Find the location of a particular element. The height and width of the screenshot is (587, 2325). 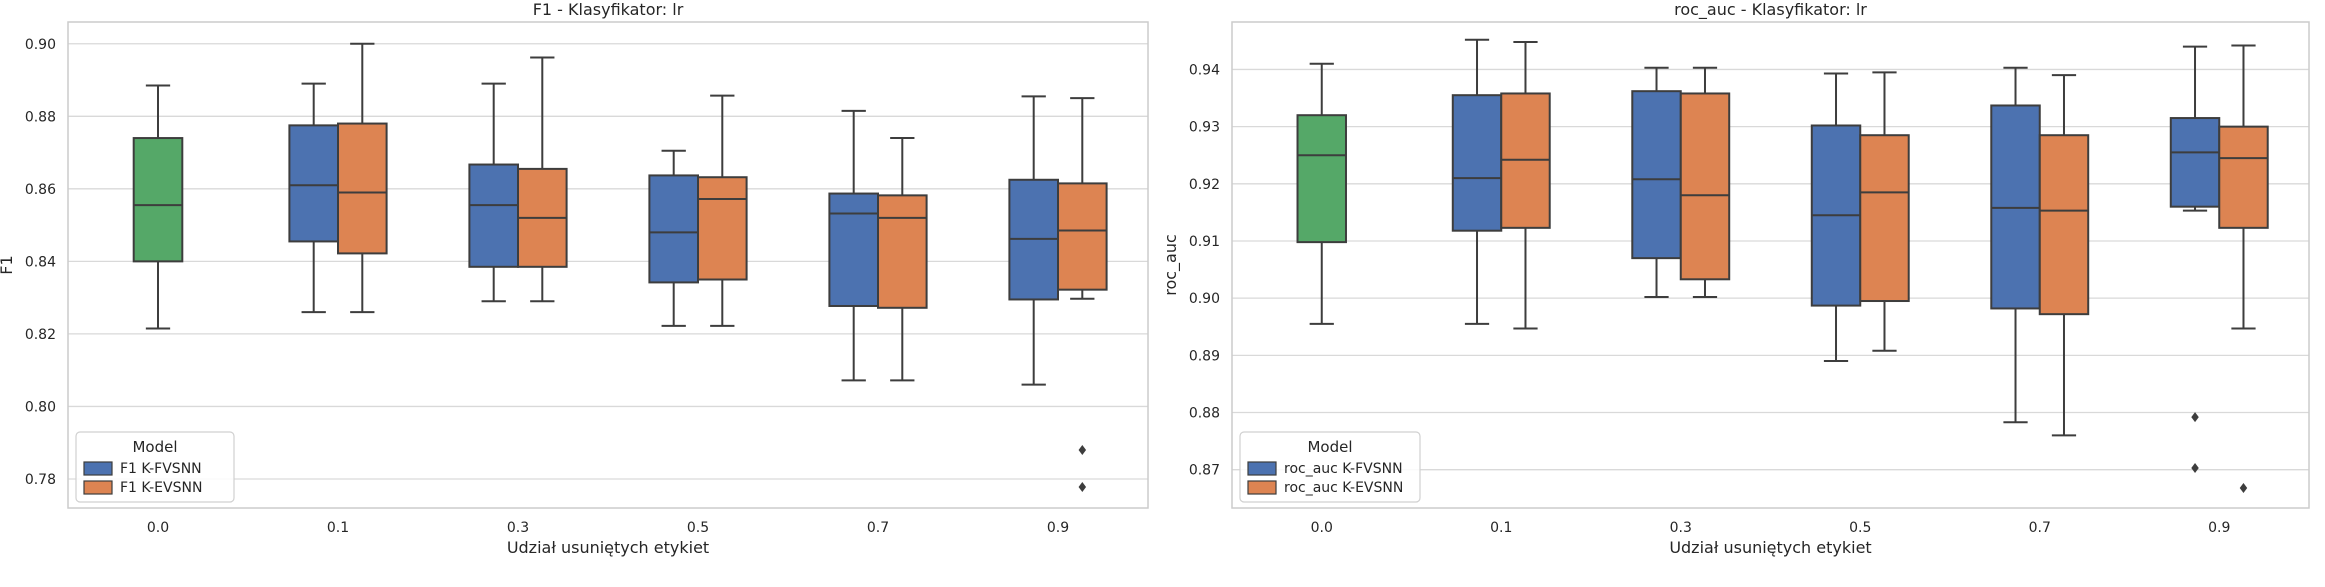

y-tick-label: 0.86 is located at coordinates (40, 190).